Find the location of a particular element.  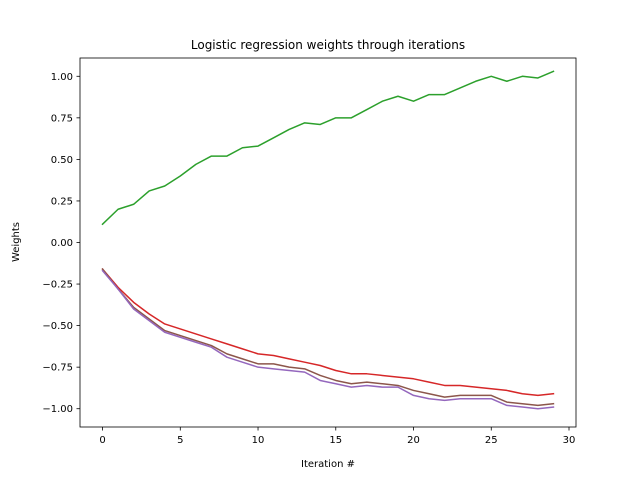

y-tick-label: −0.25 is located at coordinates (57, 285).